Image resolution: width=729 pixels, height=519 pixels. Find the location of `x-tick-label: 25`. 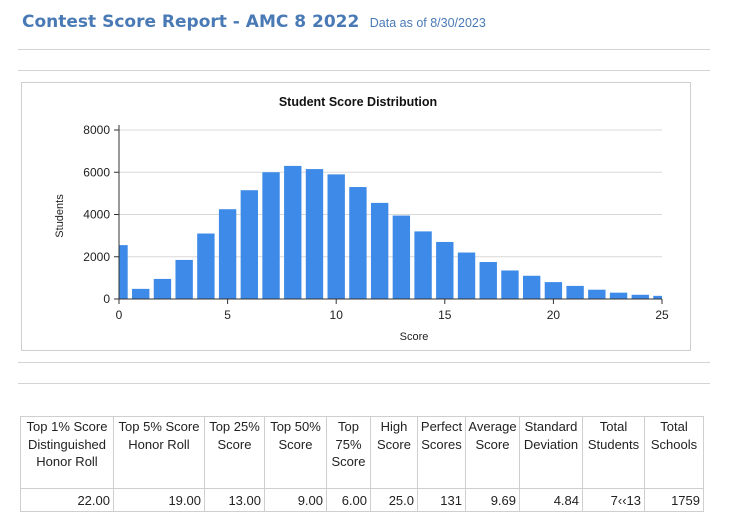

x-tick-label: 25 is located at coordinates (662, 315).